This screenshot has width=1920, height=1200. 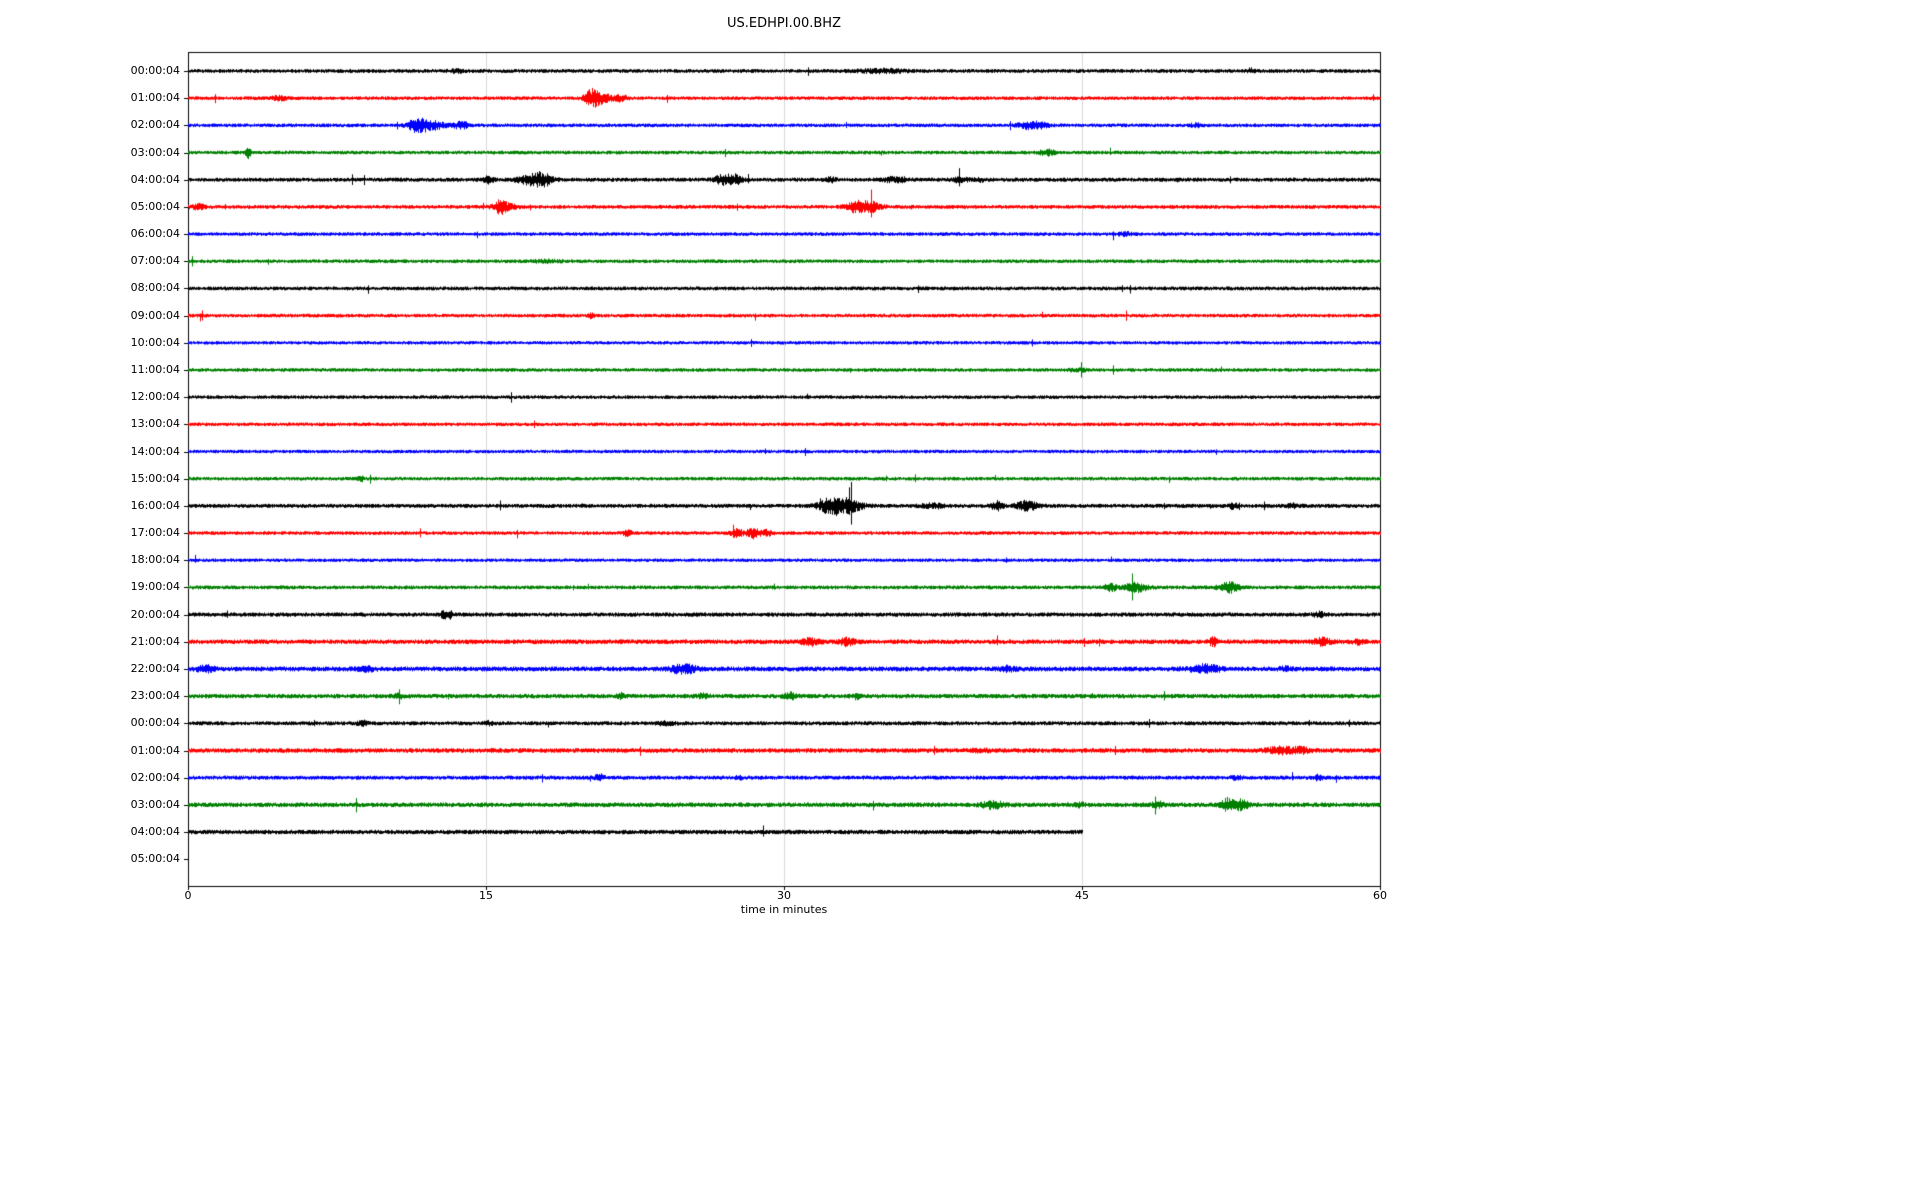 I want to click on y-tick-label: 22:00:04, so click(x=155, y=668).